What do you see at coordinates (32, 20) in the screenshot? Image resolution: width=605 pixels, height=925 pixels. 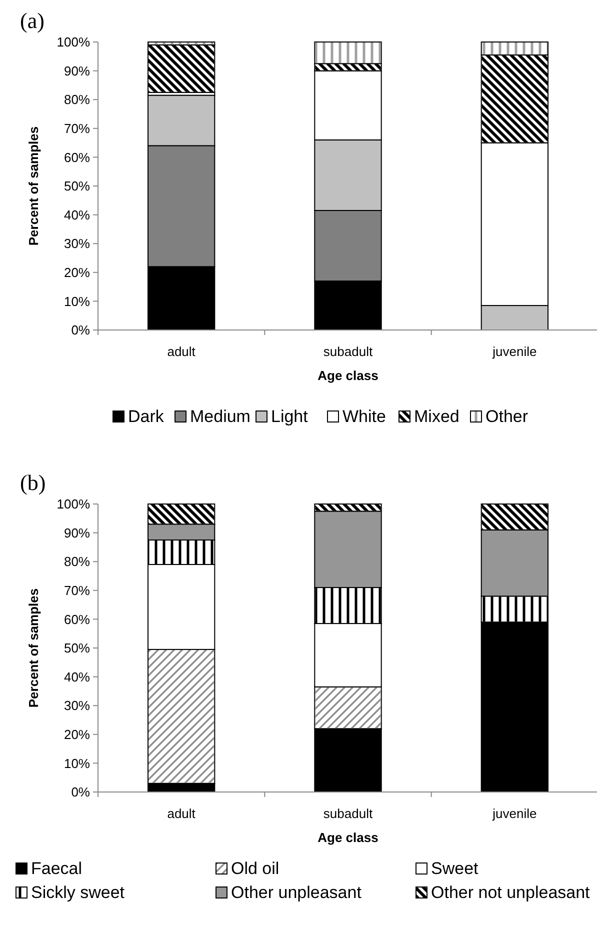 I see `chart-title: (a)` at bounding box center [32, 20].